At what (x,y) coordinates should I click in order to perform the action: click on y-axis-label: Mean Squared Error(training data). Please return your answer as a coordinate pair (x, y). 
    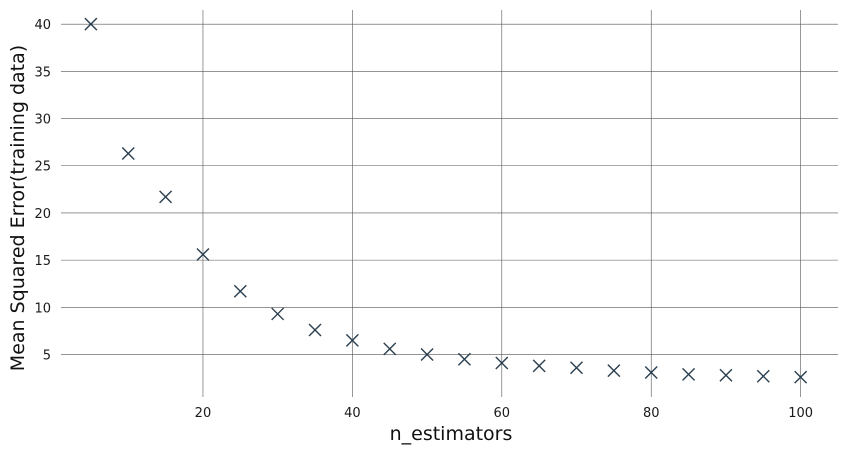
    Looking at the image, I should click on (18, 208).